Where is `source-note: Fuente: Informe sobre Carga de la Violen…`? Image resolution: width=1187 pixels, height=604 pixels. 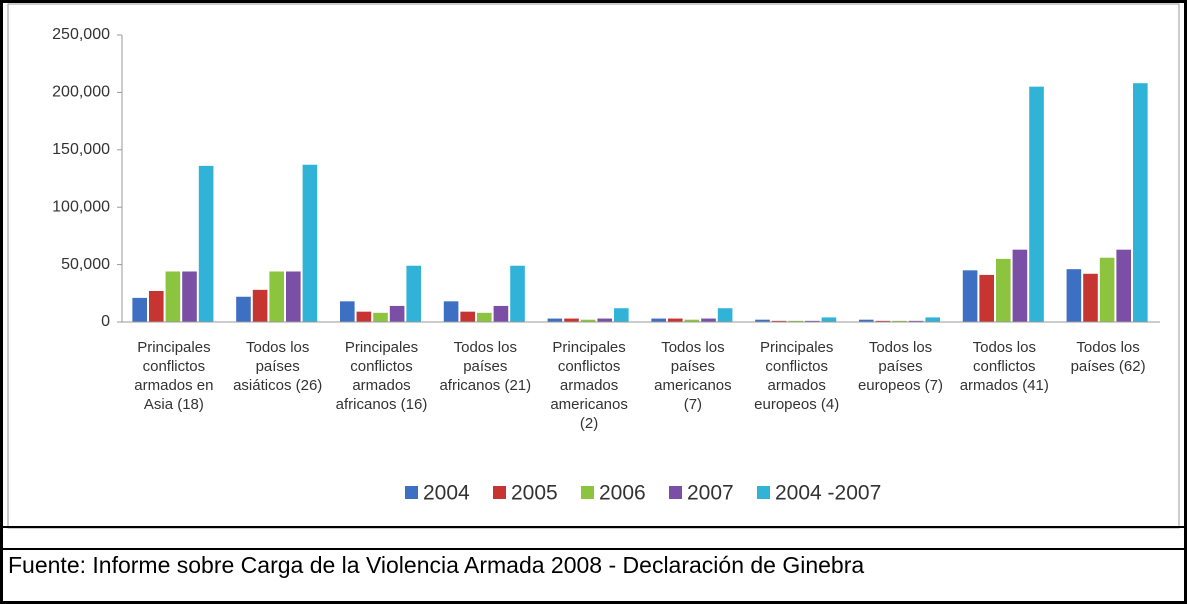
source-note: Fuente: Informe sobre Carga de la Violen… is located at coordinates (436, 565).